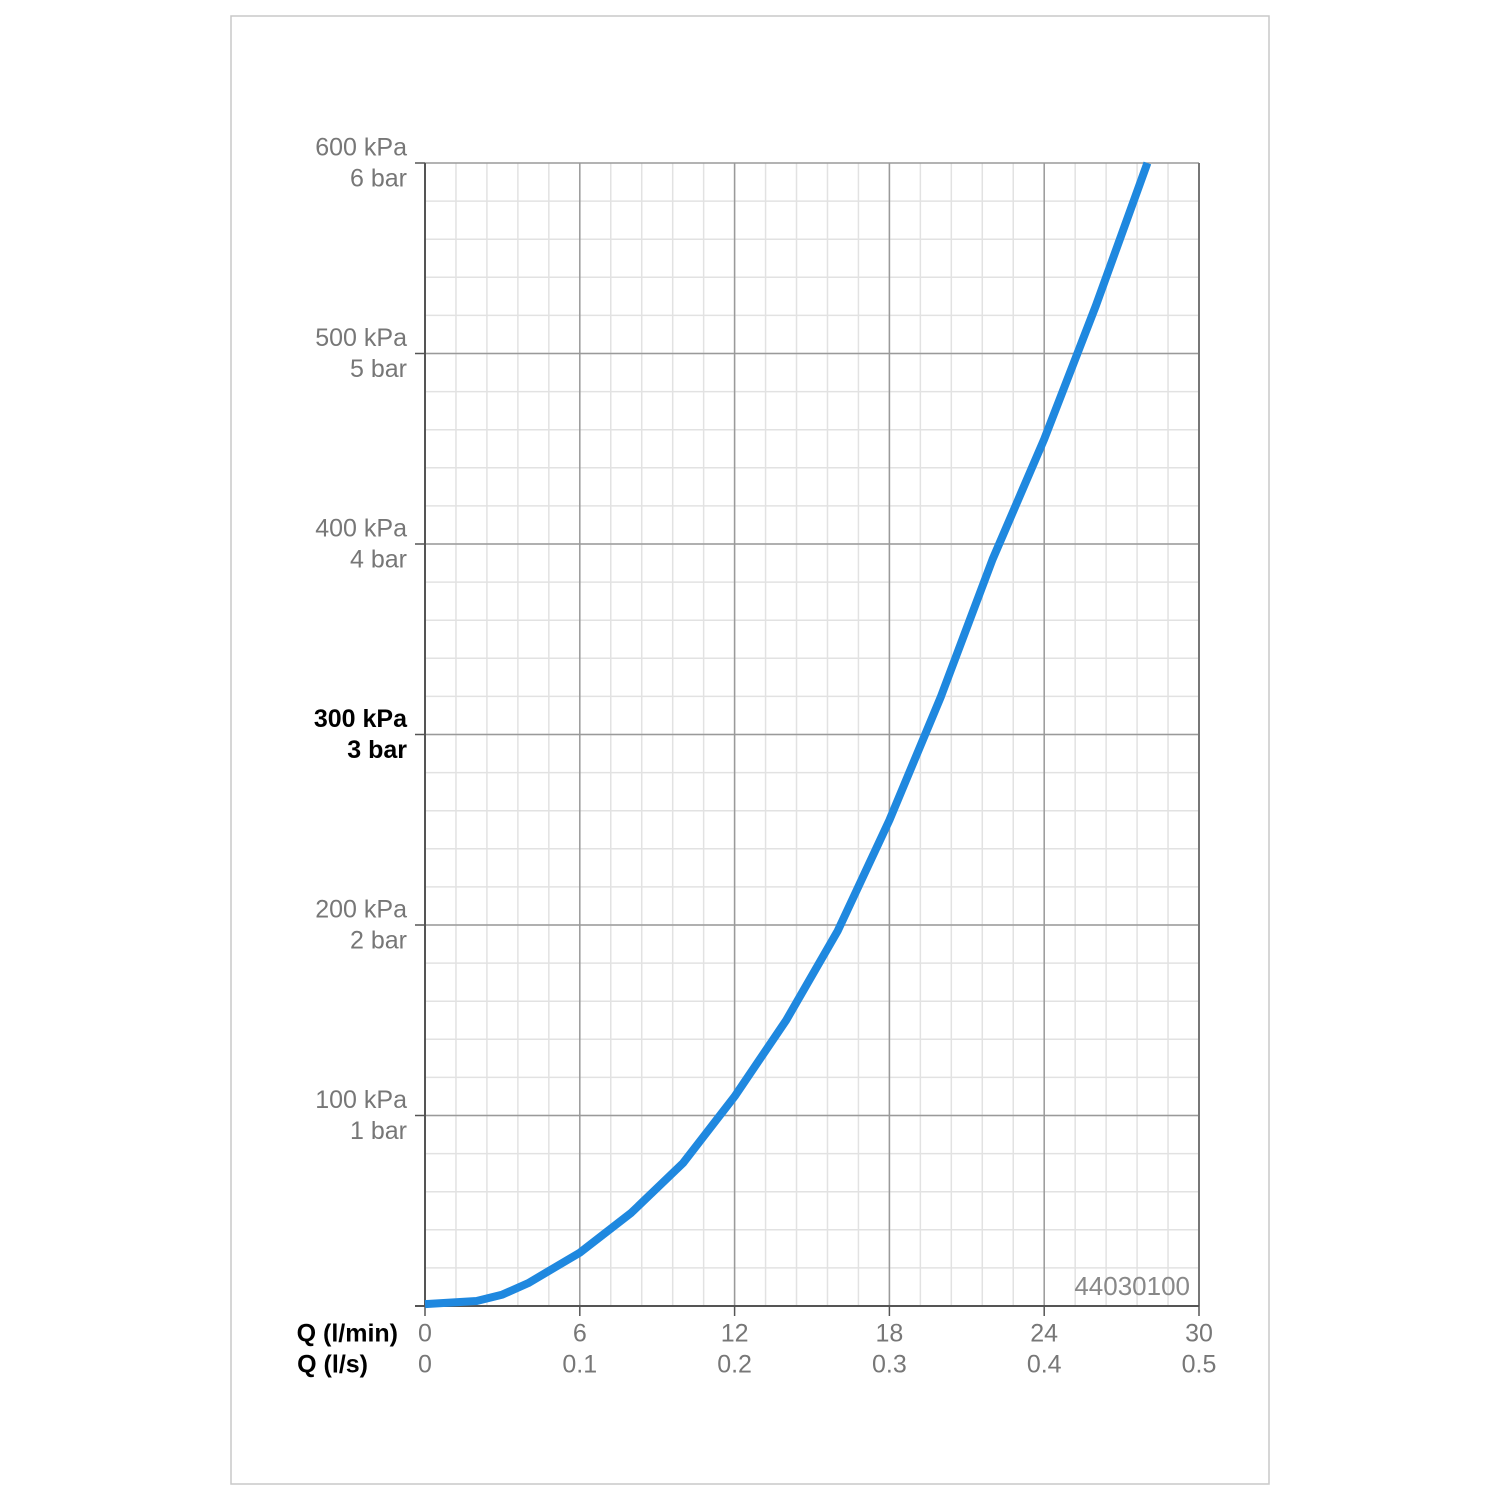  I want to click on y-tick-label: 200 kPa, so click(361, 910).